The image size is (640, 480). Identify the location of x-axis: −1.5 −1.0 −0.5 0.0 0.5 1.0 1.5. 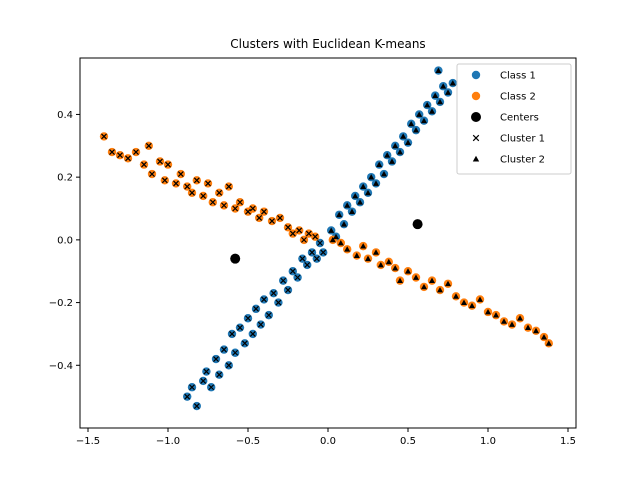
(326, 437).